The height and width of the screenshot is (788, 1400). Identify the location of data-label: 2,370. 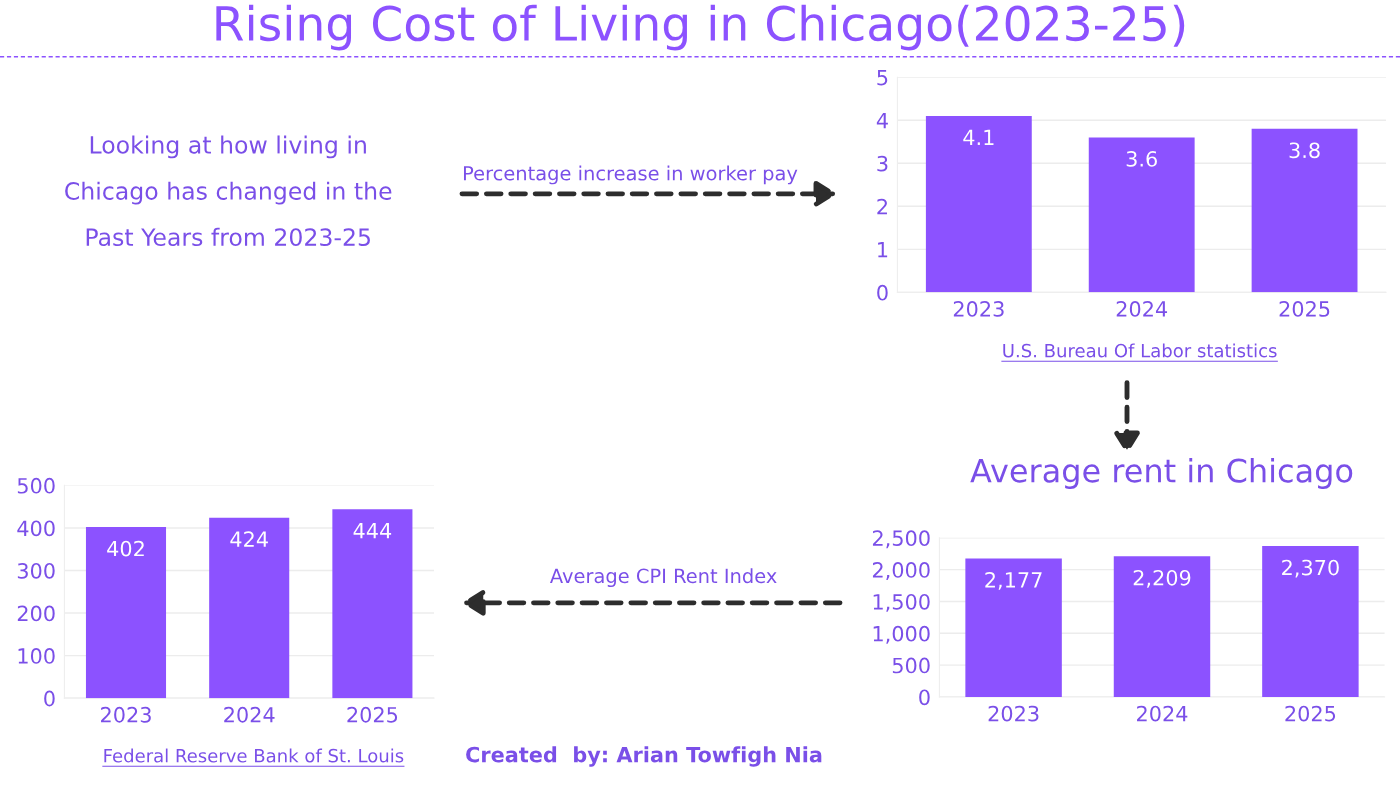
(1310, 568).